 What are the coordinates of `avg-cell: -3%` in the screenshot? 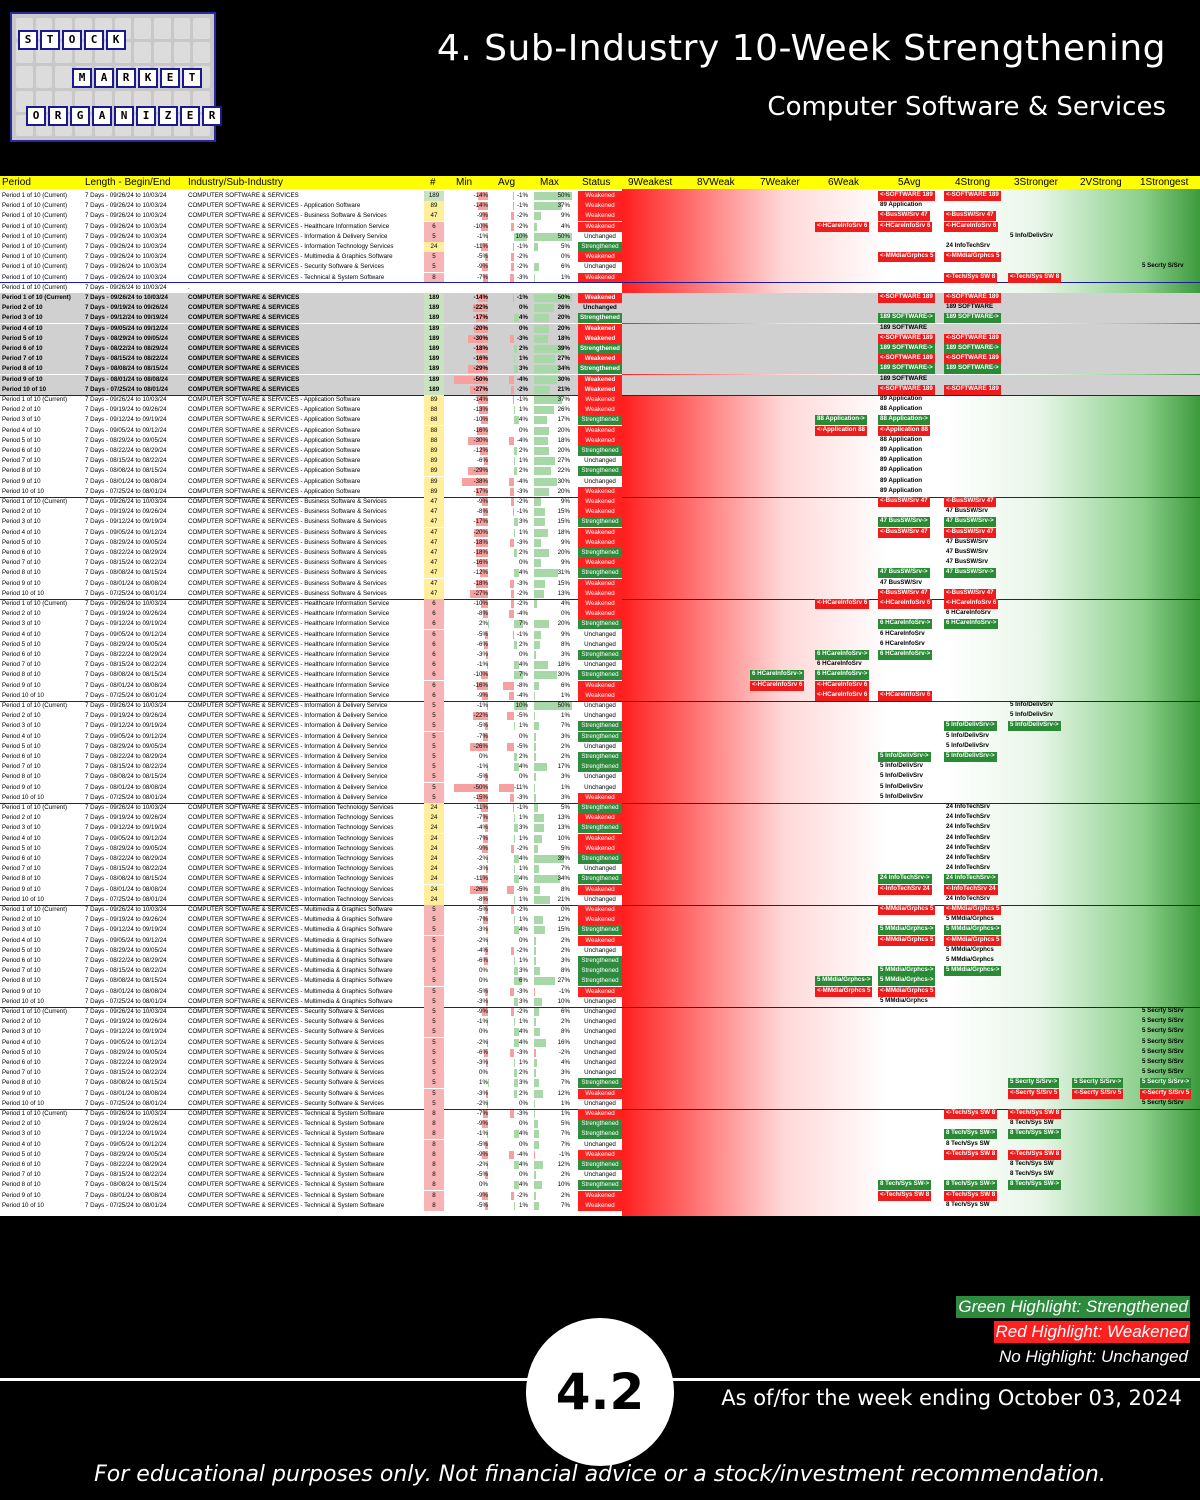 It's located at (522, 991).